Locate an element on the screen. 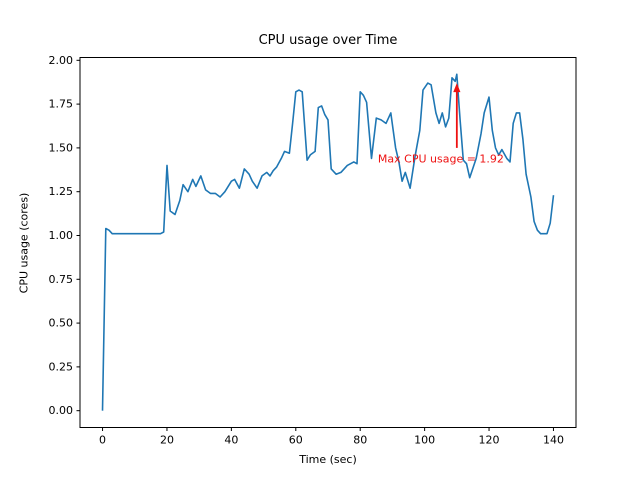  y-tick-label: 1.00 is located at coordinates (61, 235).